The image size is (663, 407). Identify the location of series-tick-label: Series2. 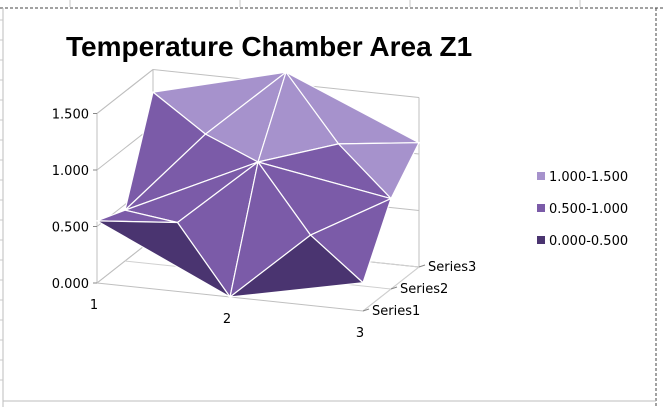
(424, 289).